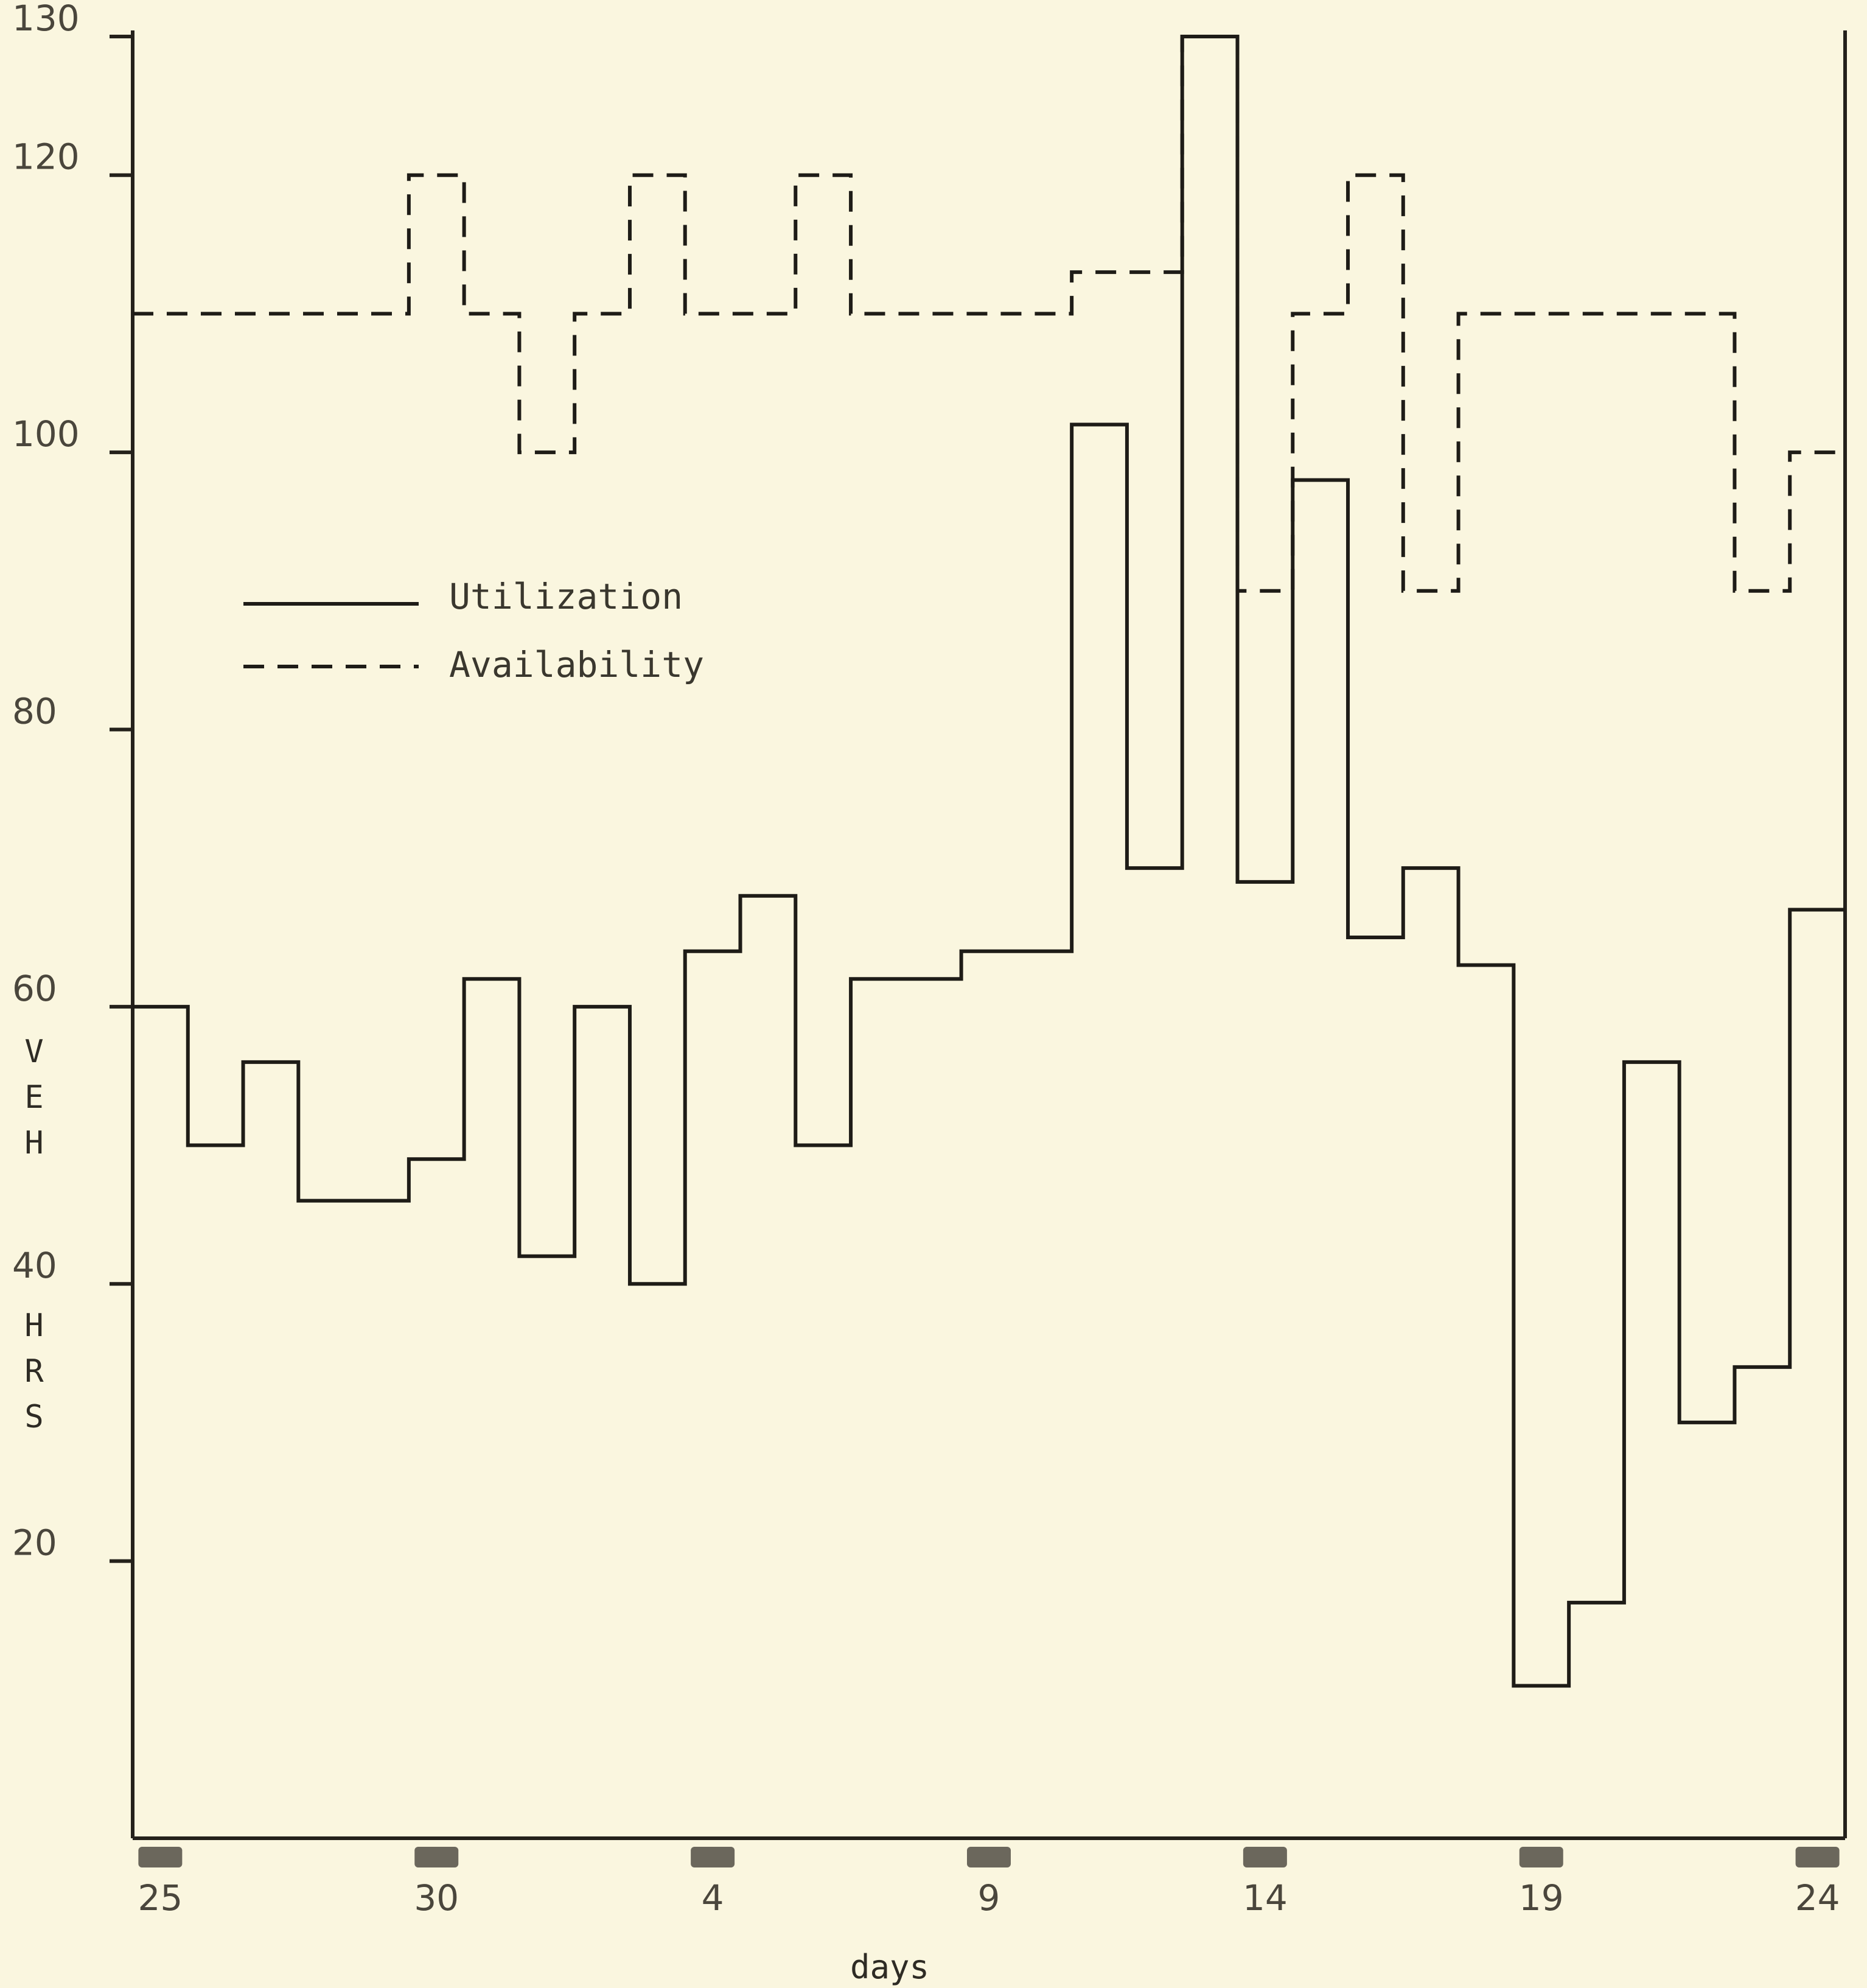 The width and height of the screenshot is (1867, 1988). What do you see at coordinates (1817, 1898) in the screenshot?
I see `x-tick-label: 24` at bounding box center [1817, 1898].